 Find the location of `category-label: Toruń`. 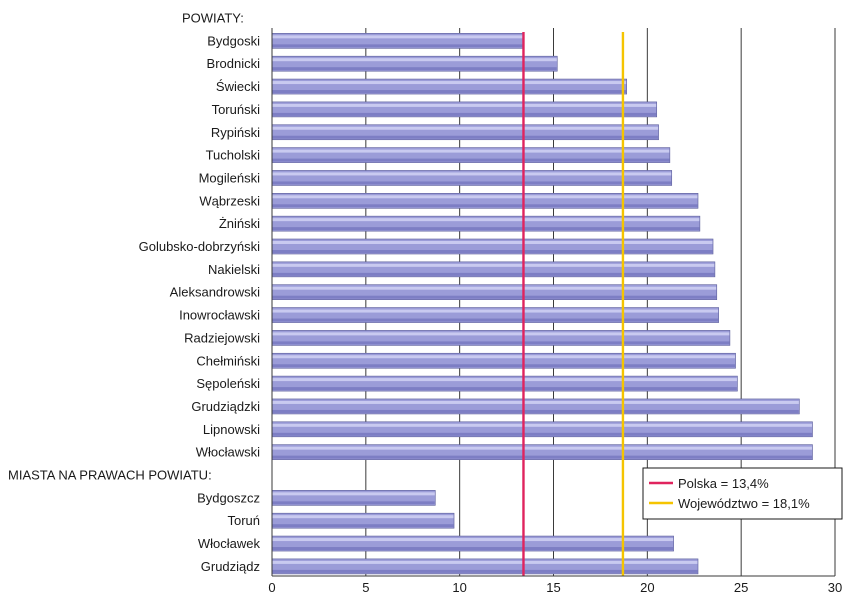

category-label: Toruń is located at coordinates (243, 520).